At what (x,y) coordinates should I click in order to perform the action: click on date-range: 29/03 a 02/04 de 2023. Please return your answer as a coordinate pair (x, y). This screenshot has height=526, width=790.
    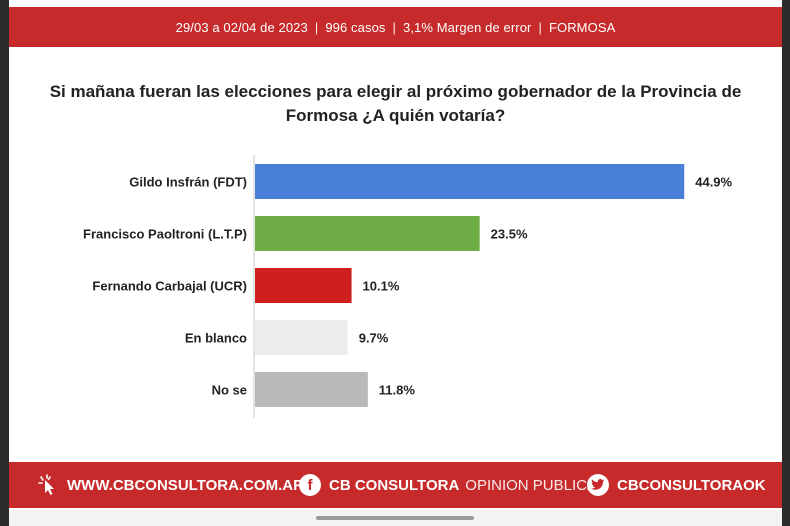
    Looking at the image, I should click on (241, 27).